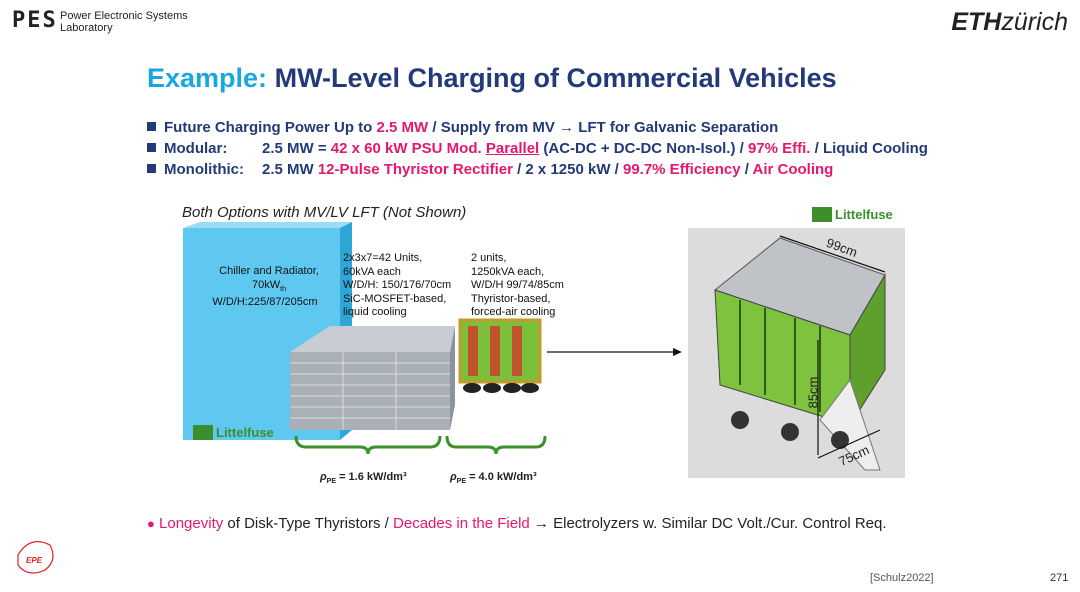 The image size is (1080, 592). What do you see at coordinates (501, 477) in the screenshot?
I see `text: = 4.0 kW/dm³` at bounding box center [501, 477].